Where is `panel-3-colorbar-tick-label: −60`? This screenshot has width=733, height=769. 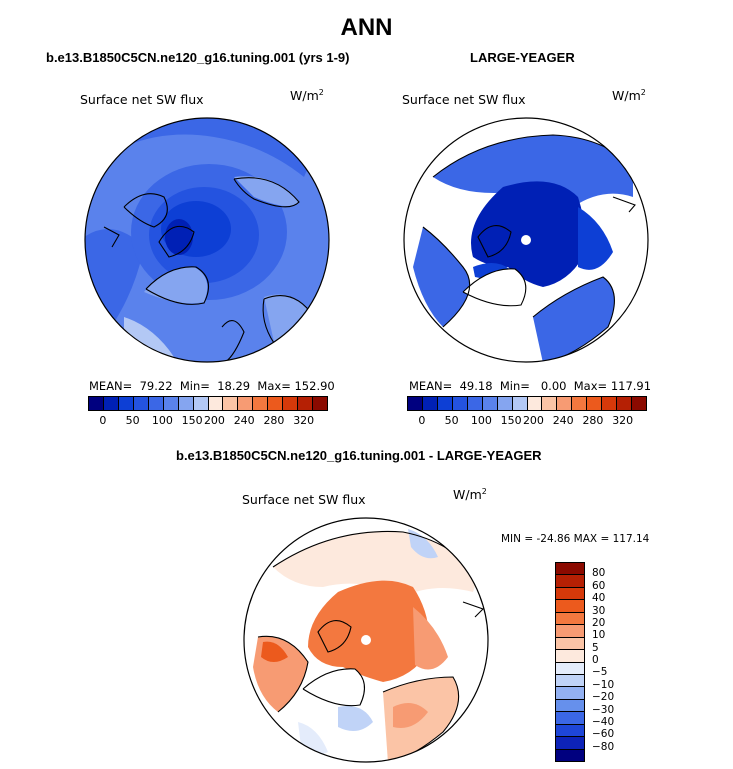
panel-3-colorbar-tick-label: −60 is located at coordinates (603, 734).